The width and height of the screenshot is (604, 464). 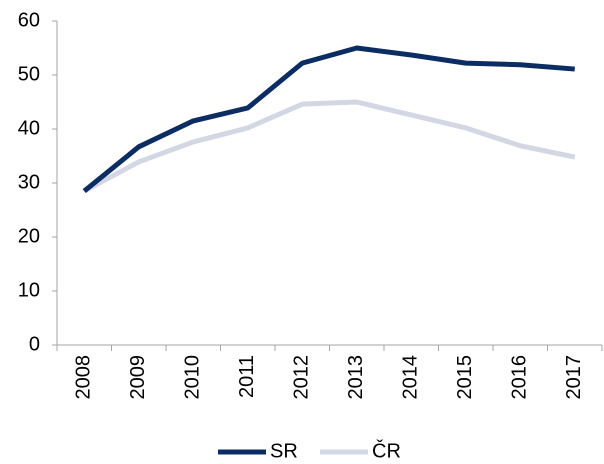 I want to click on y-tick-label: 0, so click(x=34, y=344).